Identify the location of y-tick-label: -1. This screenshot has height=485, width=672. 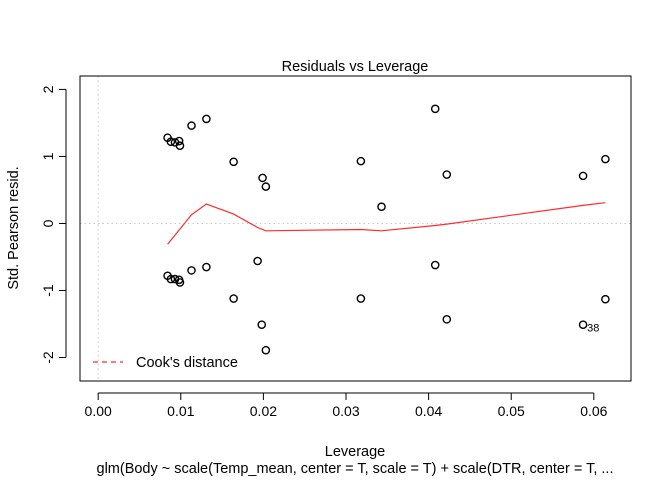
(48, 290).